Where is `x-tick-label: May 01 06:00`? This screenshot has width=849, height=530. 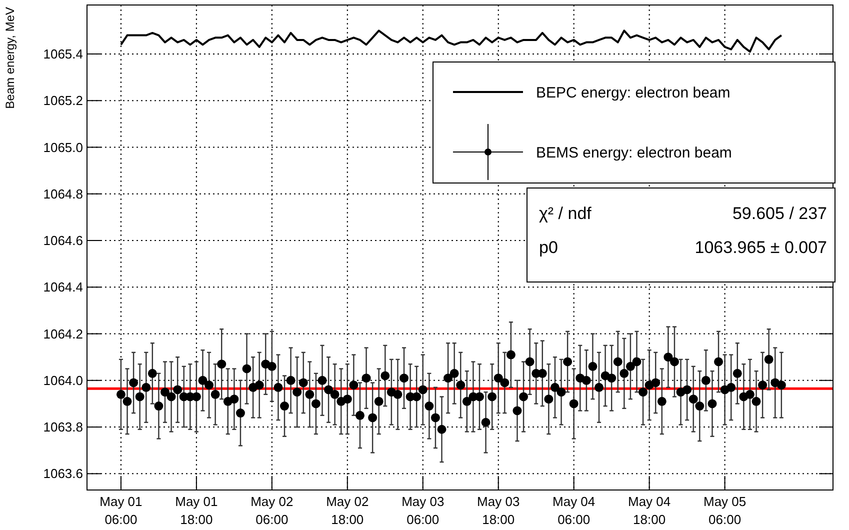 x-tick-label: May 01 06:00 is located at coordinates (121, 510).